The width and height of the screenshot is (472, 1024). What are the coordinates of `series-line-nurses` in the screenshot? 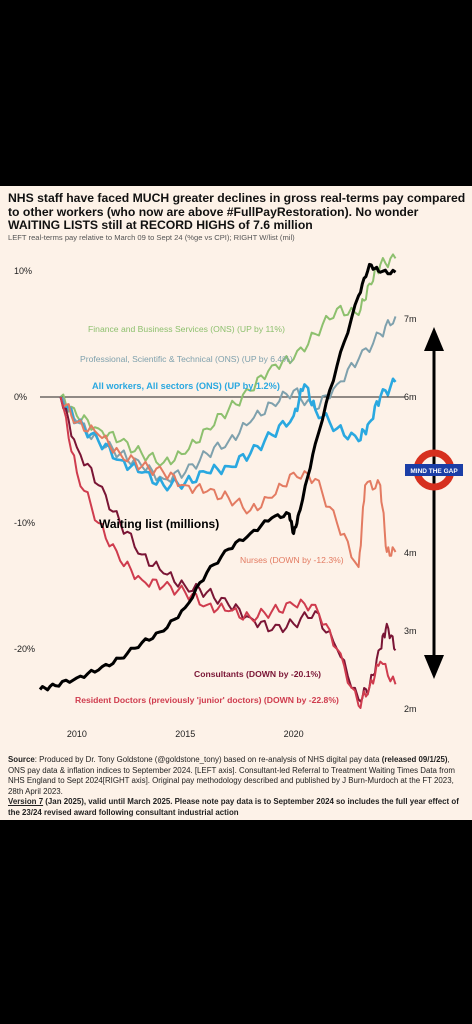 It's located at (228, 482).